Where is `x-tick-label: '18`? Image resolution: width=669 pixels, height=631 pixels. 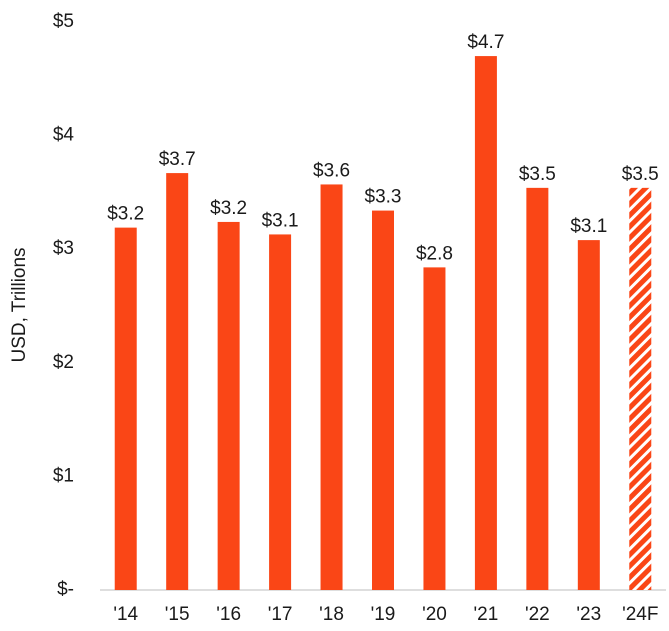
x-tick-label: '18 is located at coordinates (331, 614).